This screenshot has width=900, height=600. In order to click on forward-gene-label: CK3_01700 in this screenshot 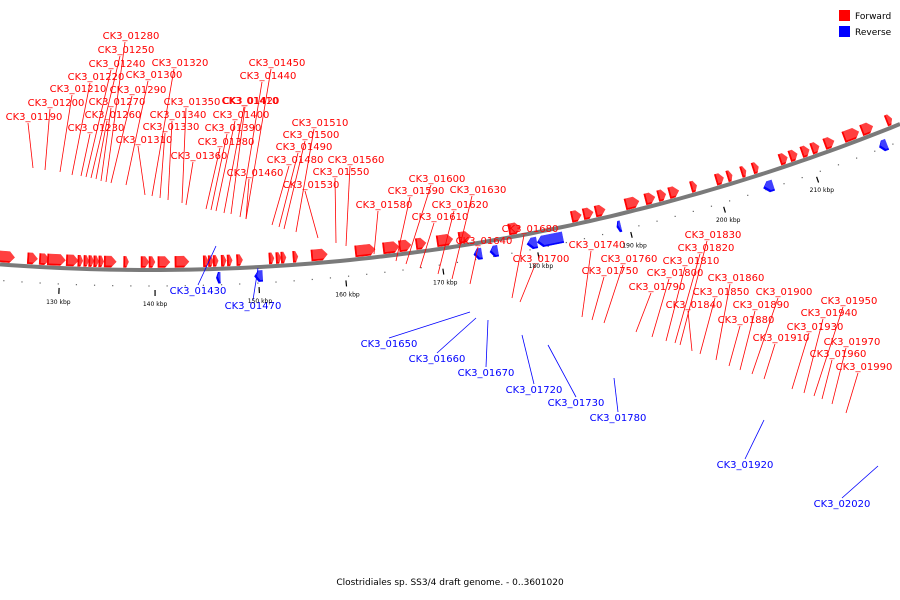, I will do `click(541, 259)`.